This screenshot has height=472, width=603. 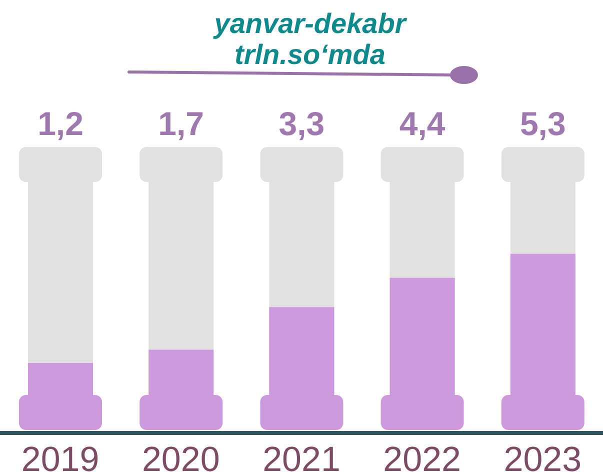 What do you see at coordinates (60, 456) in the screenshot?
I see `x-tick-label: 2019` at bounding box center [60, 456].